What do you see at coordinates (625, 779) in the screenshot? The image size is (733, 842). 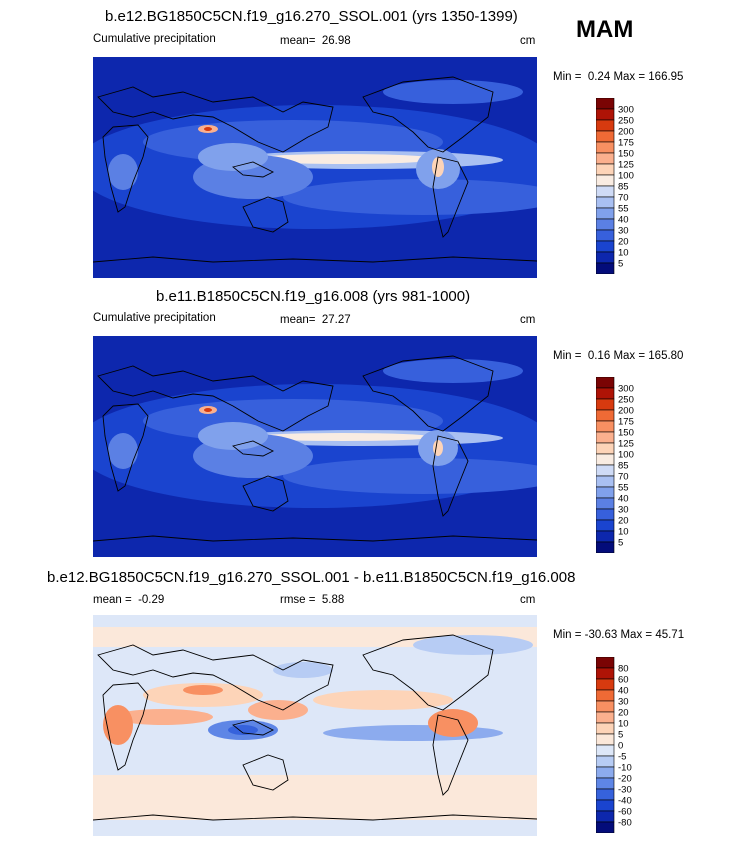 I see `panel3-colorbar-label: -20` at bounding box center [625, 779].